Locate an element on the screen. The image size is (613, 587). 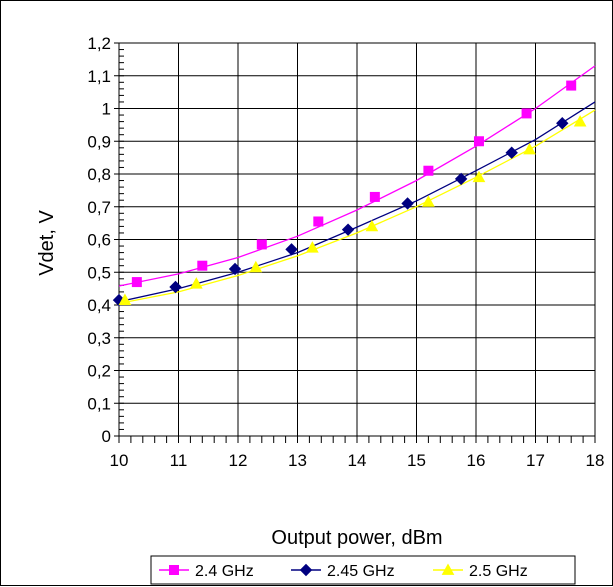
y-axis-label: Vdet, V is located at coordinates (47, 243).